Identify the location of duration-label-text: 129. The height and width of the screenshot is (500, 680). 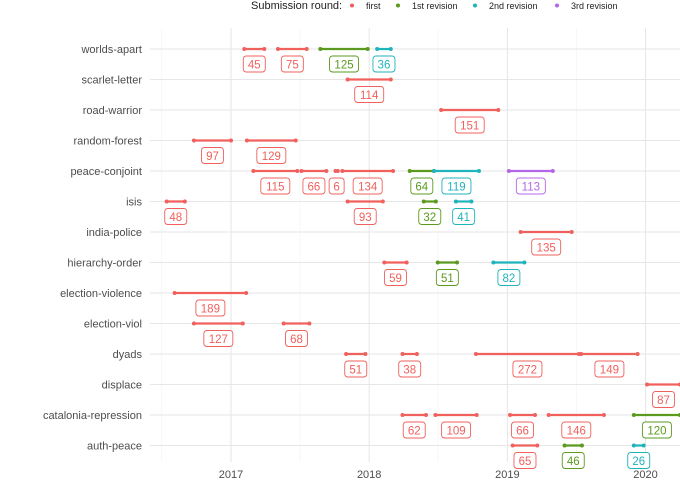
(271, 157).